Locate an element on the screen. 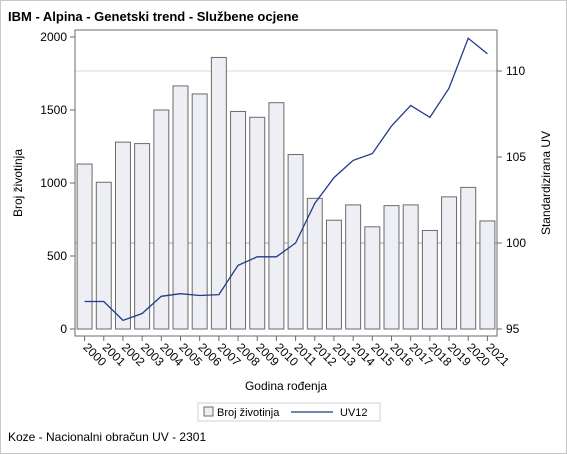  footnote: Koze - Nacionalni obračun UV - 2301 is located at coordinates (107, 437).